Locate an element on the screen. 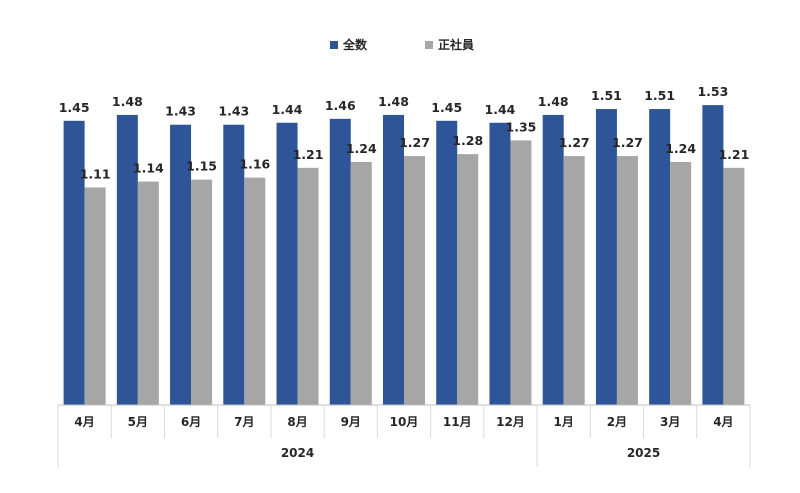 This screenshot has height=493, width=800. x-axis: 4月 5月 6月 7月 8月 9月 10月 11月 12月 1月 2月 3月 4月 2024 2025 is located at coordinates (404, 435).